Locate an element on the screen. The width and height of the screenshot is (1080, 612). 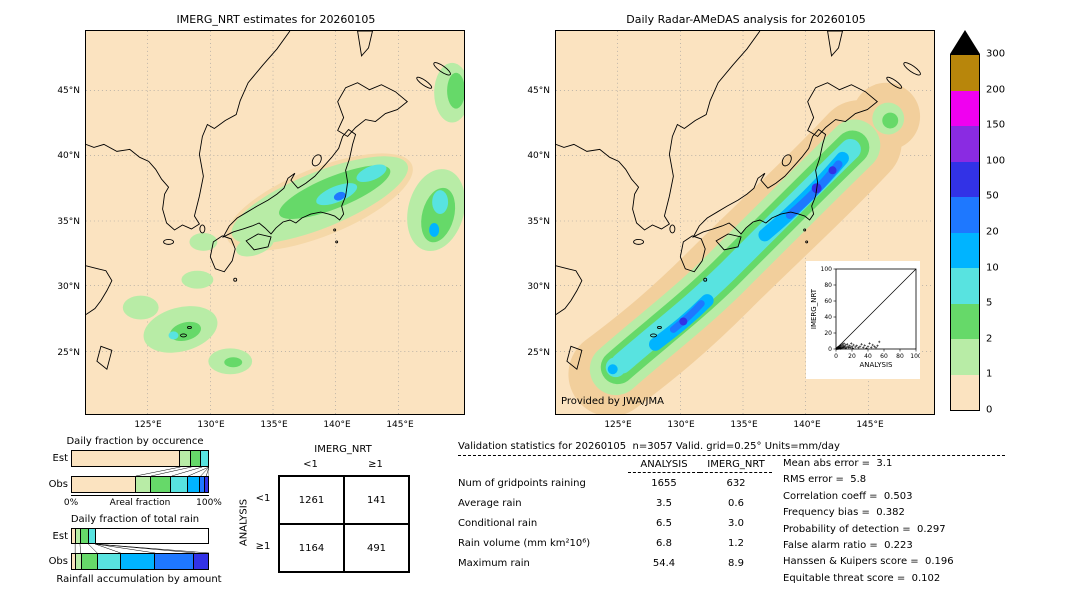
occurrence-obs-bar is located at coordinates (140, 484).